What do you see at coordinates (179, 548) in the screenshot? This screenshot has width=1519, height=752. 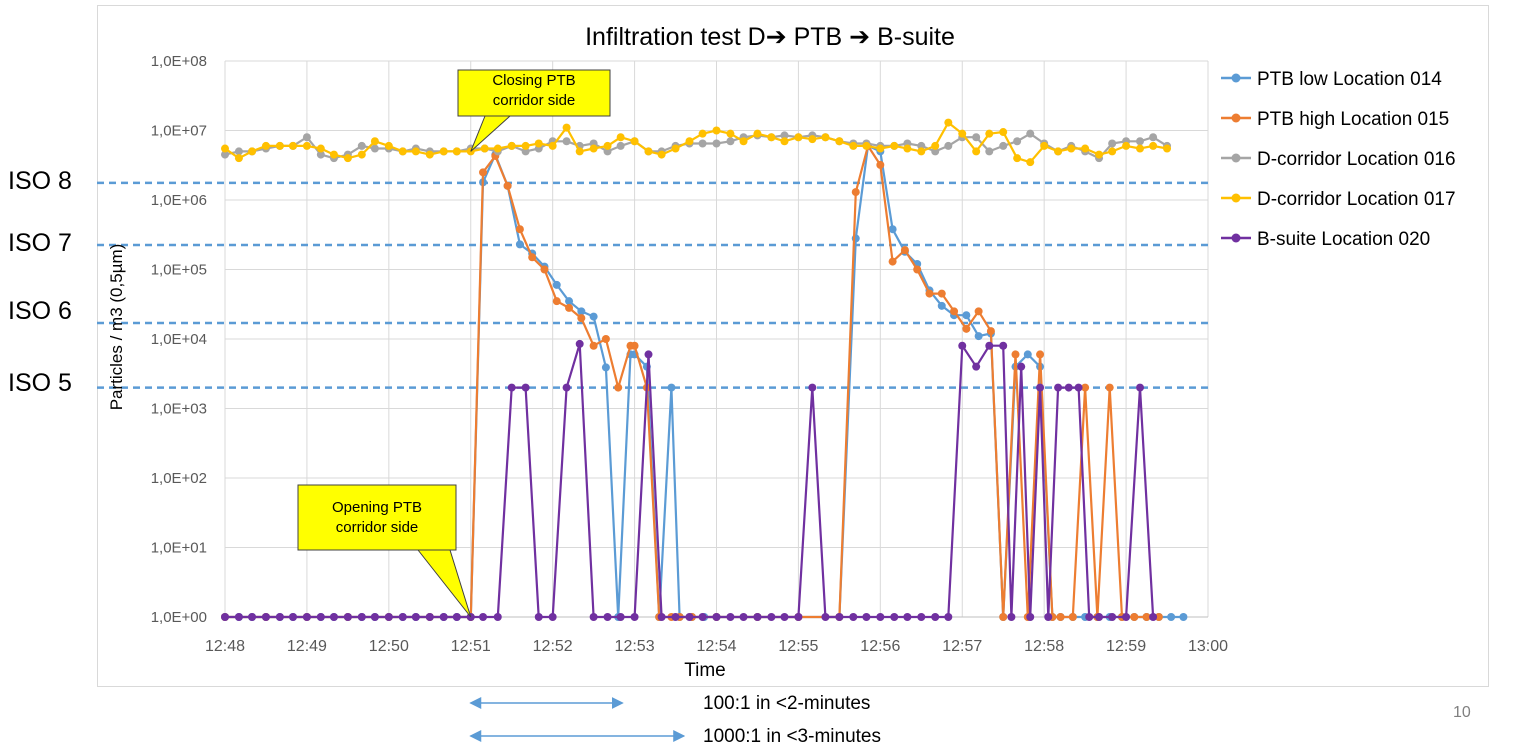 I see `y-tick-label: 1,0E+01` at bounding box center [179, 548].